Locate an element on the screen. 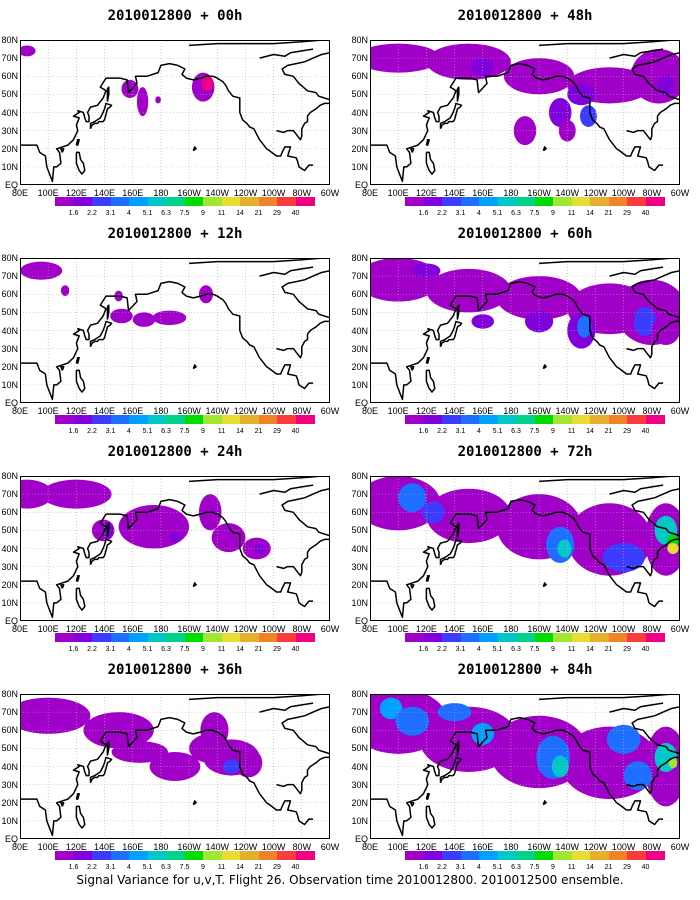  latitude-label: 50N is located at coordinates (9, 530).